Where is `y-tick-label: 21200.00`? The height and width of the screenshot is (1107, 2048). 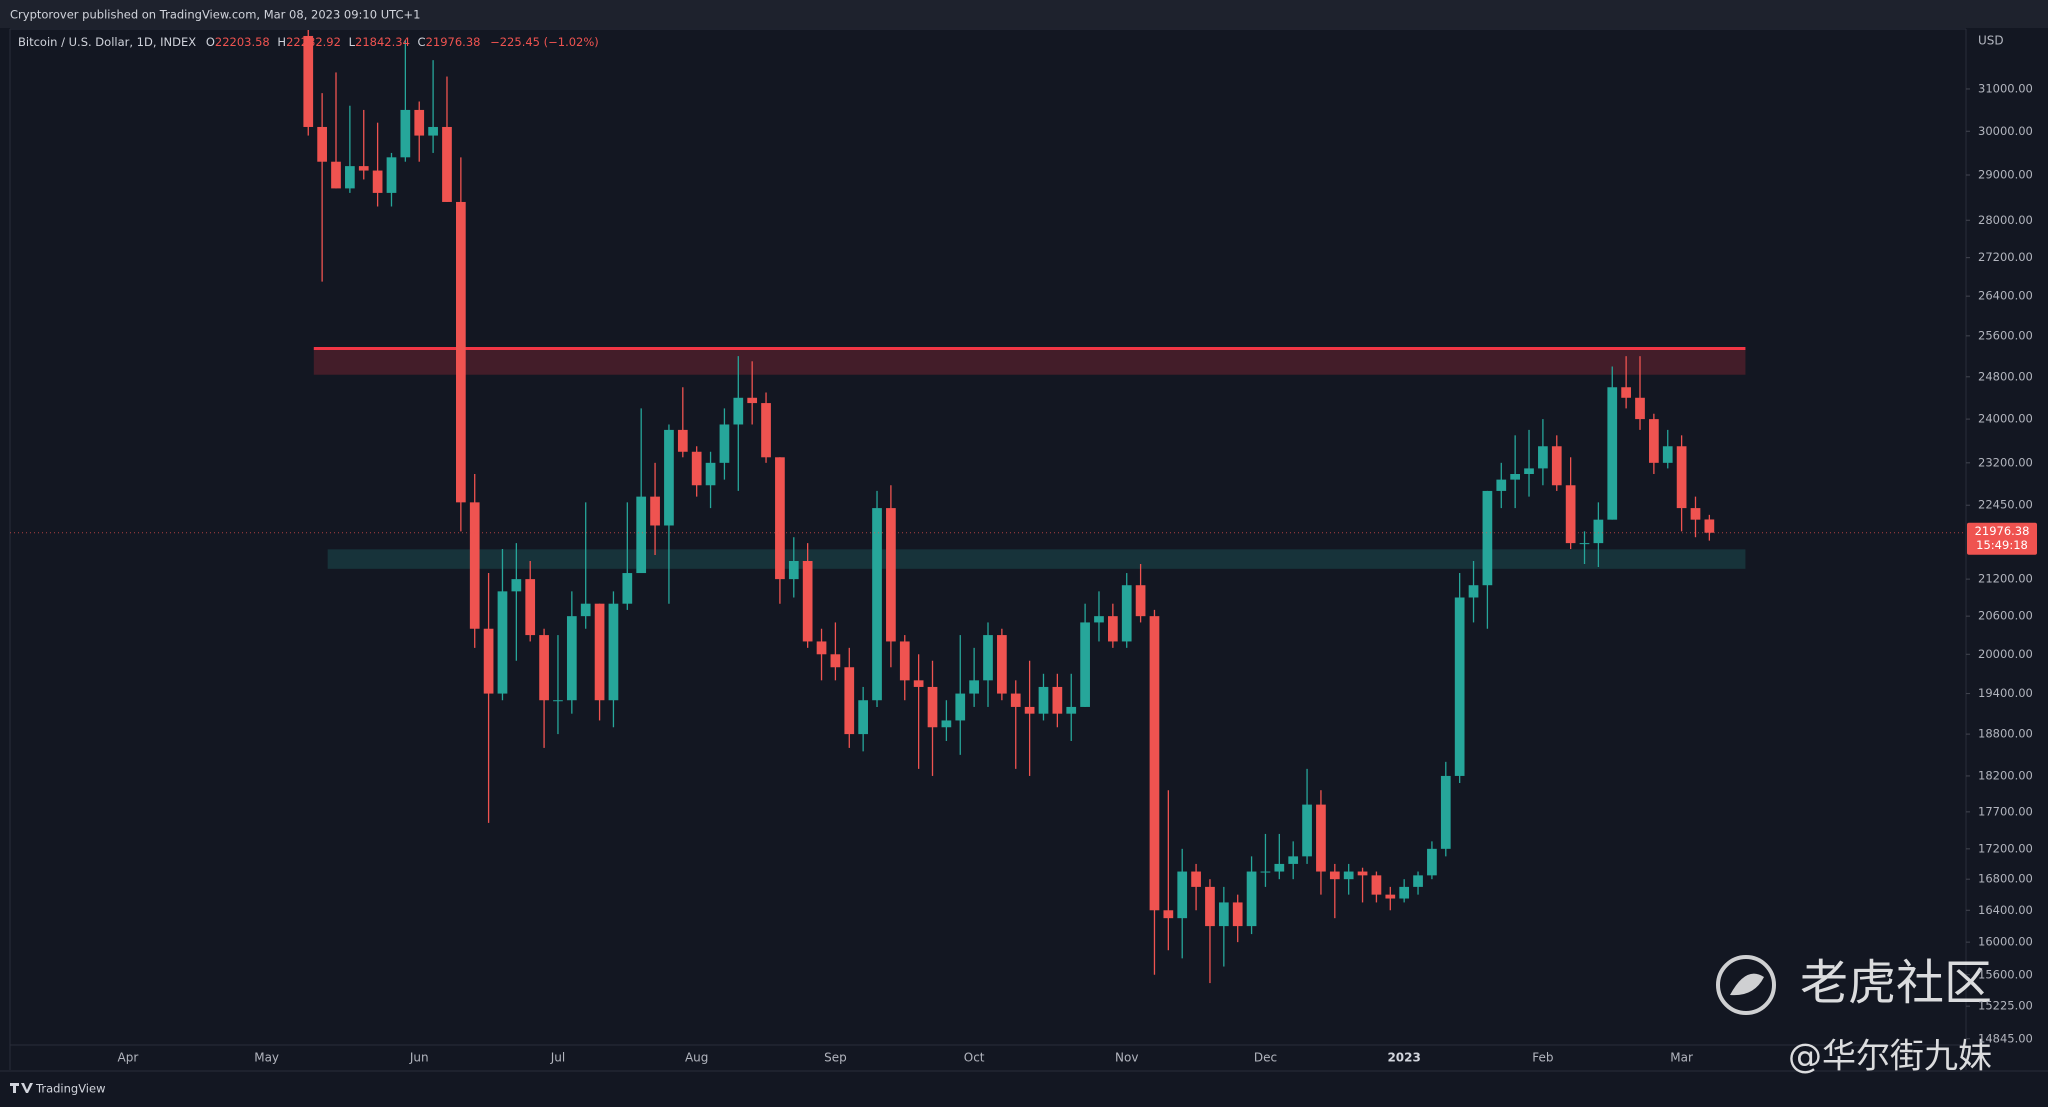 y-tick-label: 21200.00 is located at coordinates (2005, 579).